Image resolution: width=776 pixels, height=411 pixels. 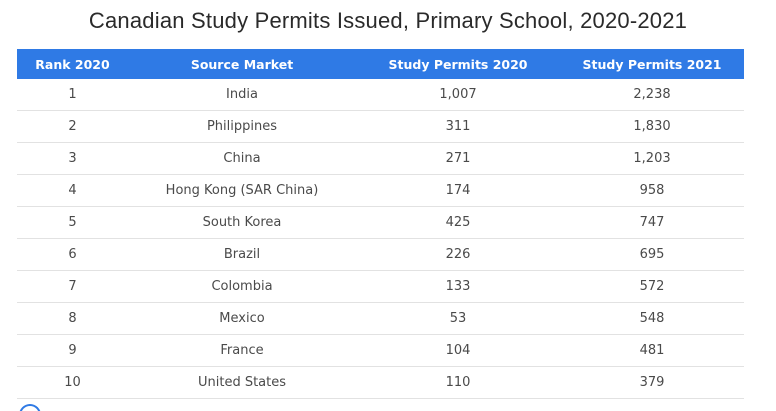 What do you see at coordinates (652, 158) in the screenshot?
I see `cell-permits-2021: 1,203` at bounding box center [652, 158].